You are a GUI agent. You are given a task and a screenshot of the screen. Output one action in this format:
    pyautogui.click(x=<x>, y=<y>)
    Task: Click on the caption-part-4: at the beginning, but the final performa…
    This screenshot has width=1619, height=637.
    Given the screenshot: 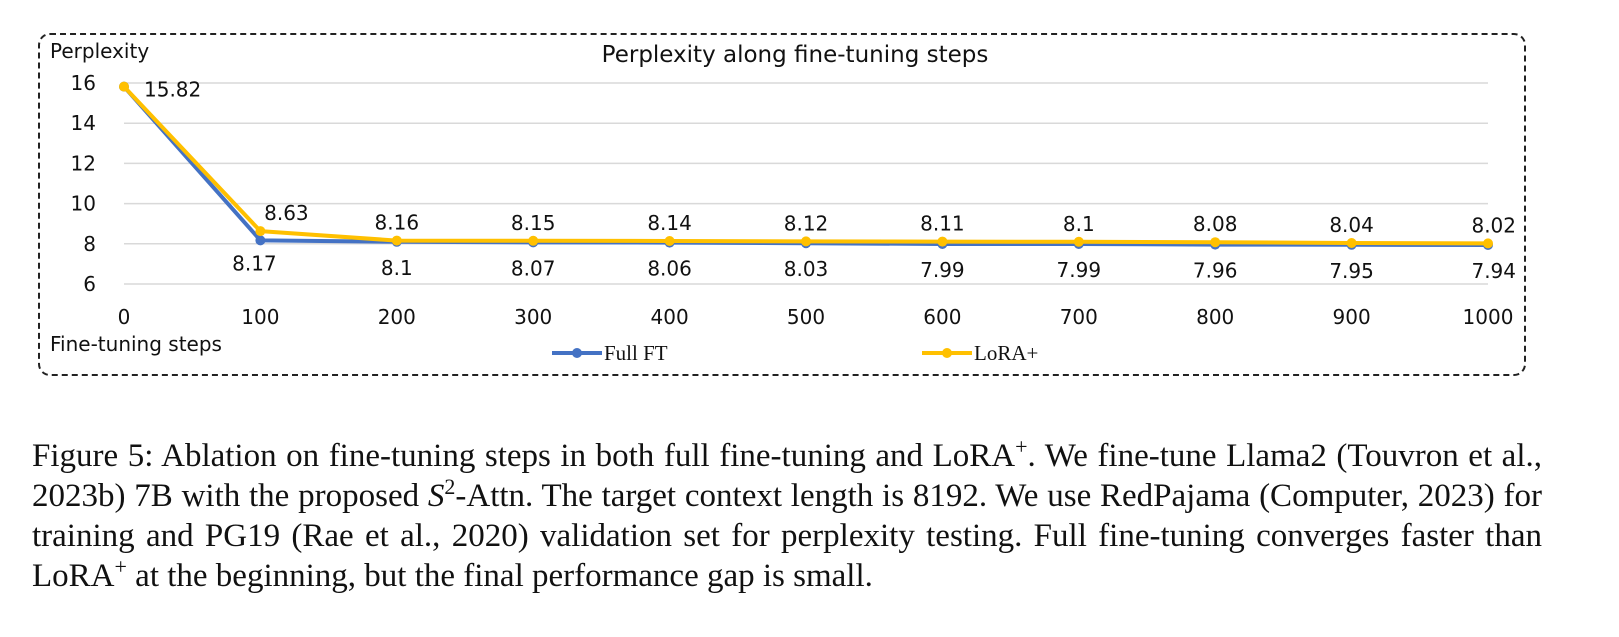 What is the action you would take?
    pyautogui.click(x=499, y=576)
    